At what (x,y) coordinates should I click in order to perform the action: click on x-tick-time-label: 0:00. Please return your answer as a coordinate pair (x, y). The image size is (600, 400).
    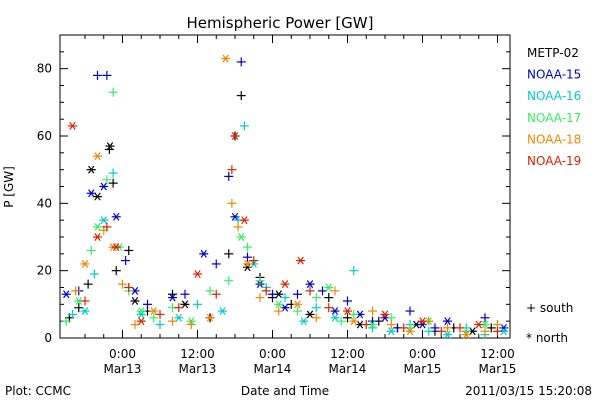
    Looking at the image, I should click on (272, 354).